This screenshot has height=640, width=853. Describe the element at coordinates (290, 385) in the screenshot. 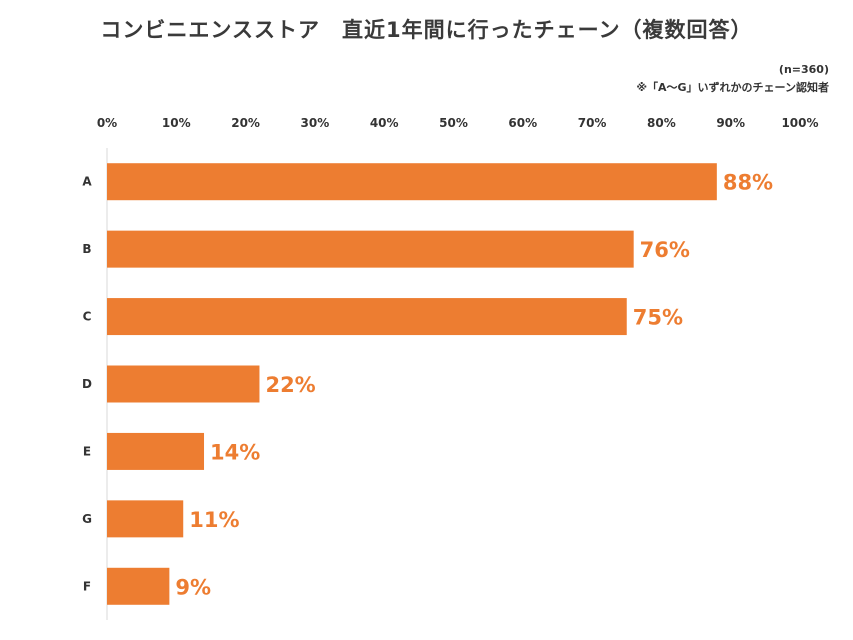

I see `data-label: 22%` at that location.